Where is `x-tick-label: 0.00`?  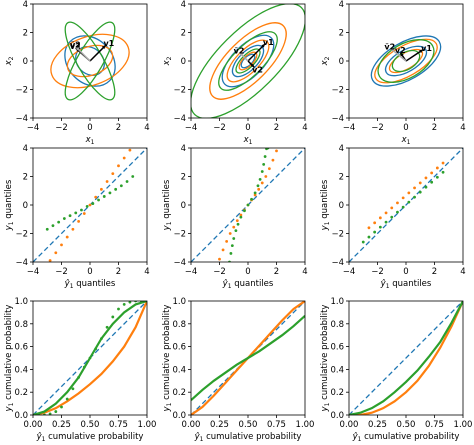 x-tick-label: 0.00 is located at coordinates (349, 425).